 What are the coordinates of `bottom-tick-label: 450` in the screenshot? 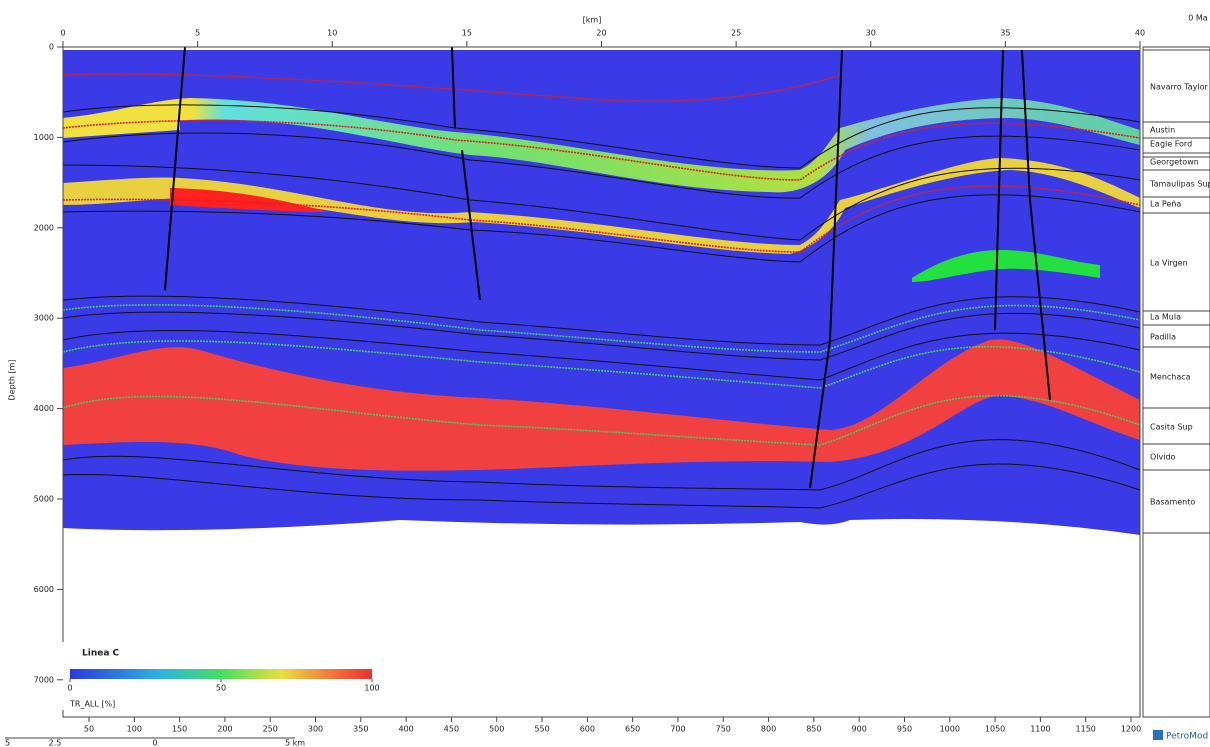 It's located at (451, 729).